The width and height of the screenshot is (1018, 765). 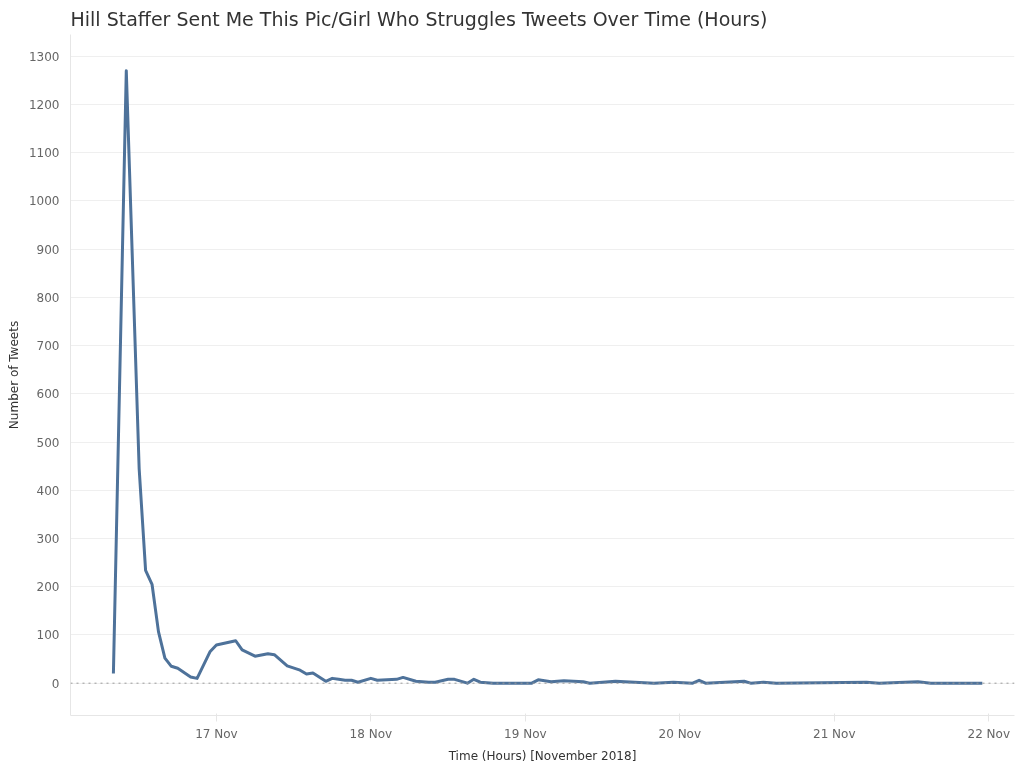 What do you see at coordinates (13, 375) in the screenshot?
I see `y-axis-title: Number of Tweets` at bounding box center [13, 375].